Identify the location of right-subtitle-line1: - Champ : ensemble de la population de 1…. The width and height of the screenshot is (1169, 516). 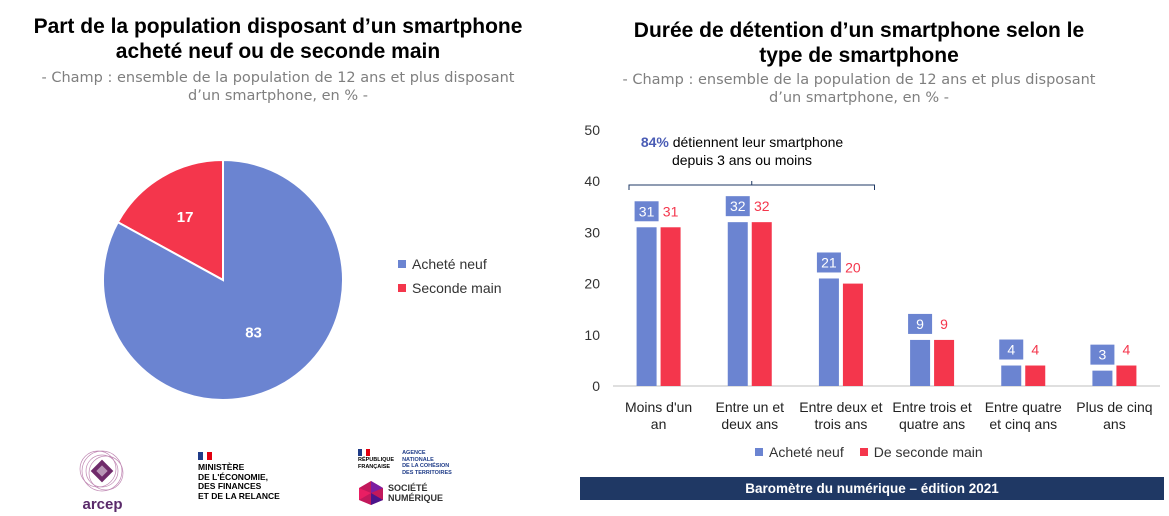
(859, 80).